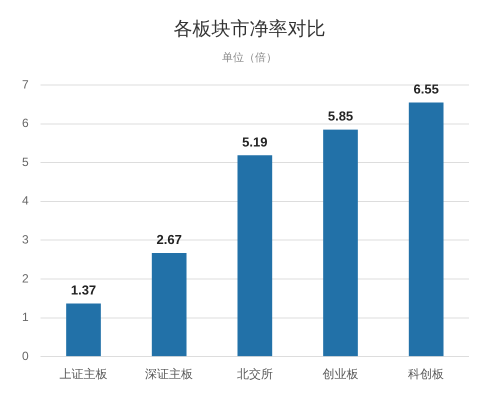  I want to click on x-tick-label: 科创板, so click(426, 374).